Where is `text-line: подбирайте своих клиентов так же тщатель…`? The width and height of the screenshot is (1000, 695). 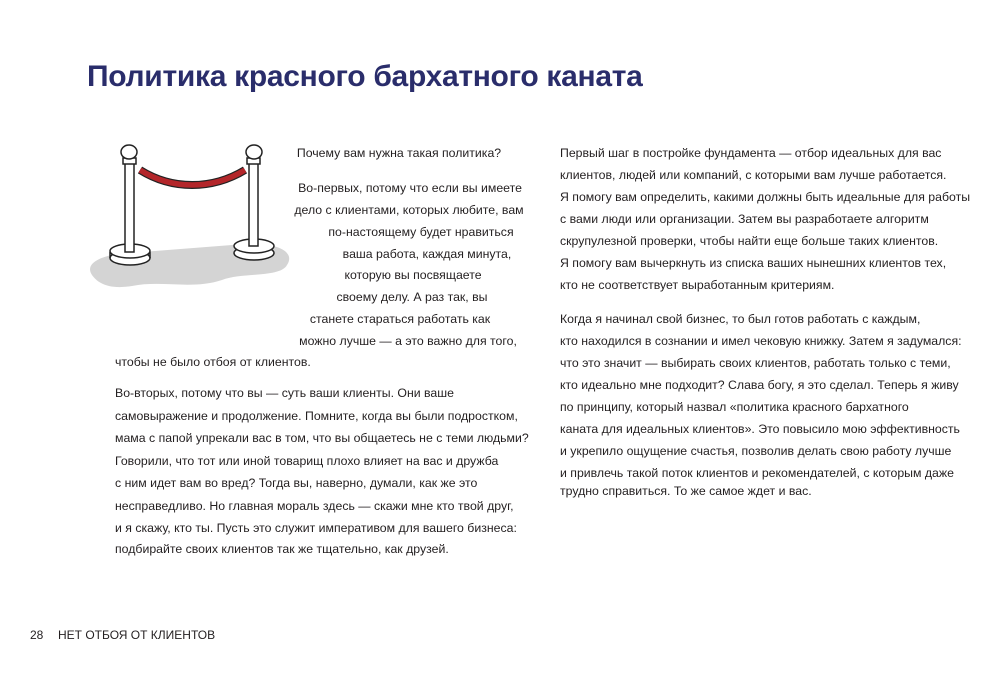
text-line: подбирайте своих клиентов так же тщатель… is located at coordinates (282, 549).